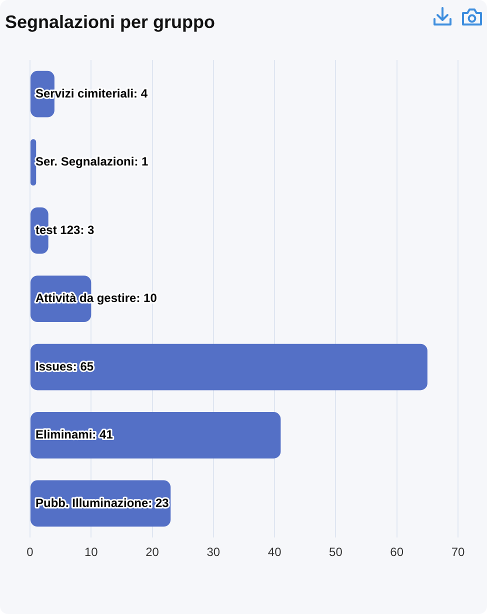 Image resolution: width=487 pixels, height=614 pixels. What do you see at coordinates (275, 552) in the screenshot?
I see `x-tick-label: 40` at bounding box center [275, 552].